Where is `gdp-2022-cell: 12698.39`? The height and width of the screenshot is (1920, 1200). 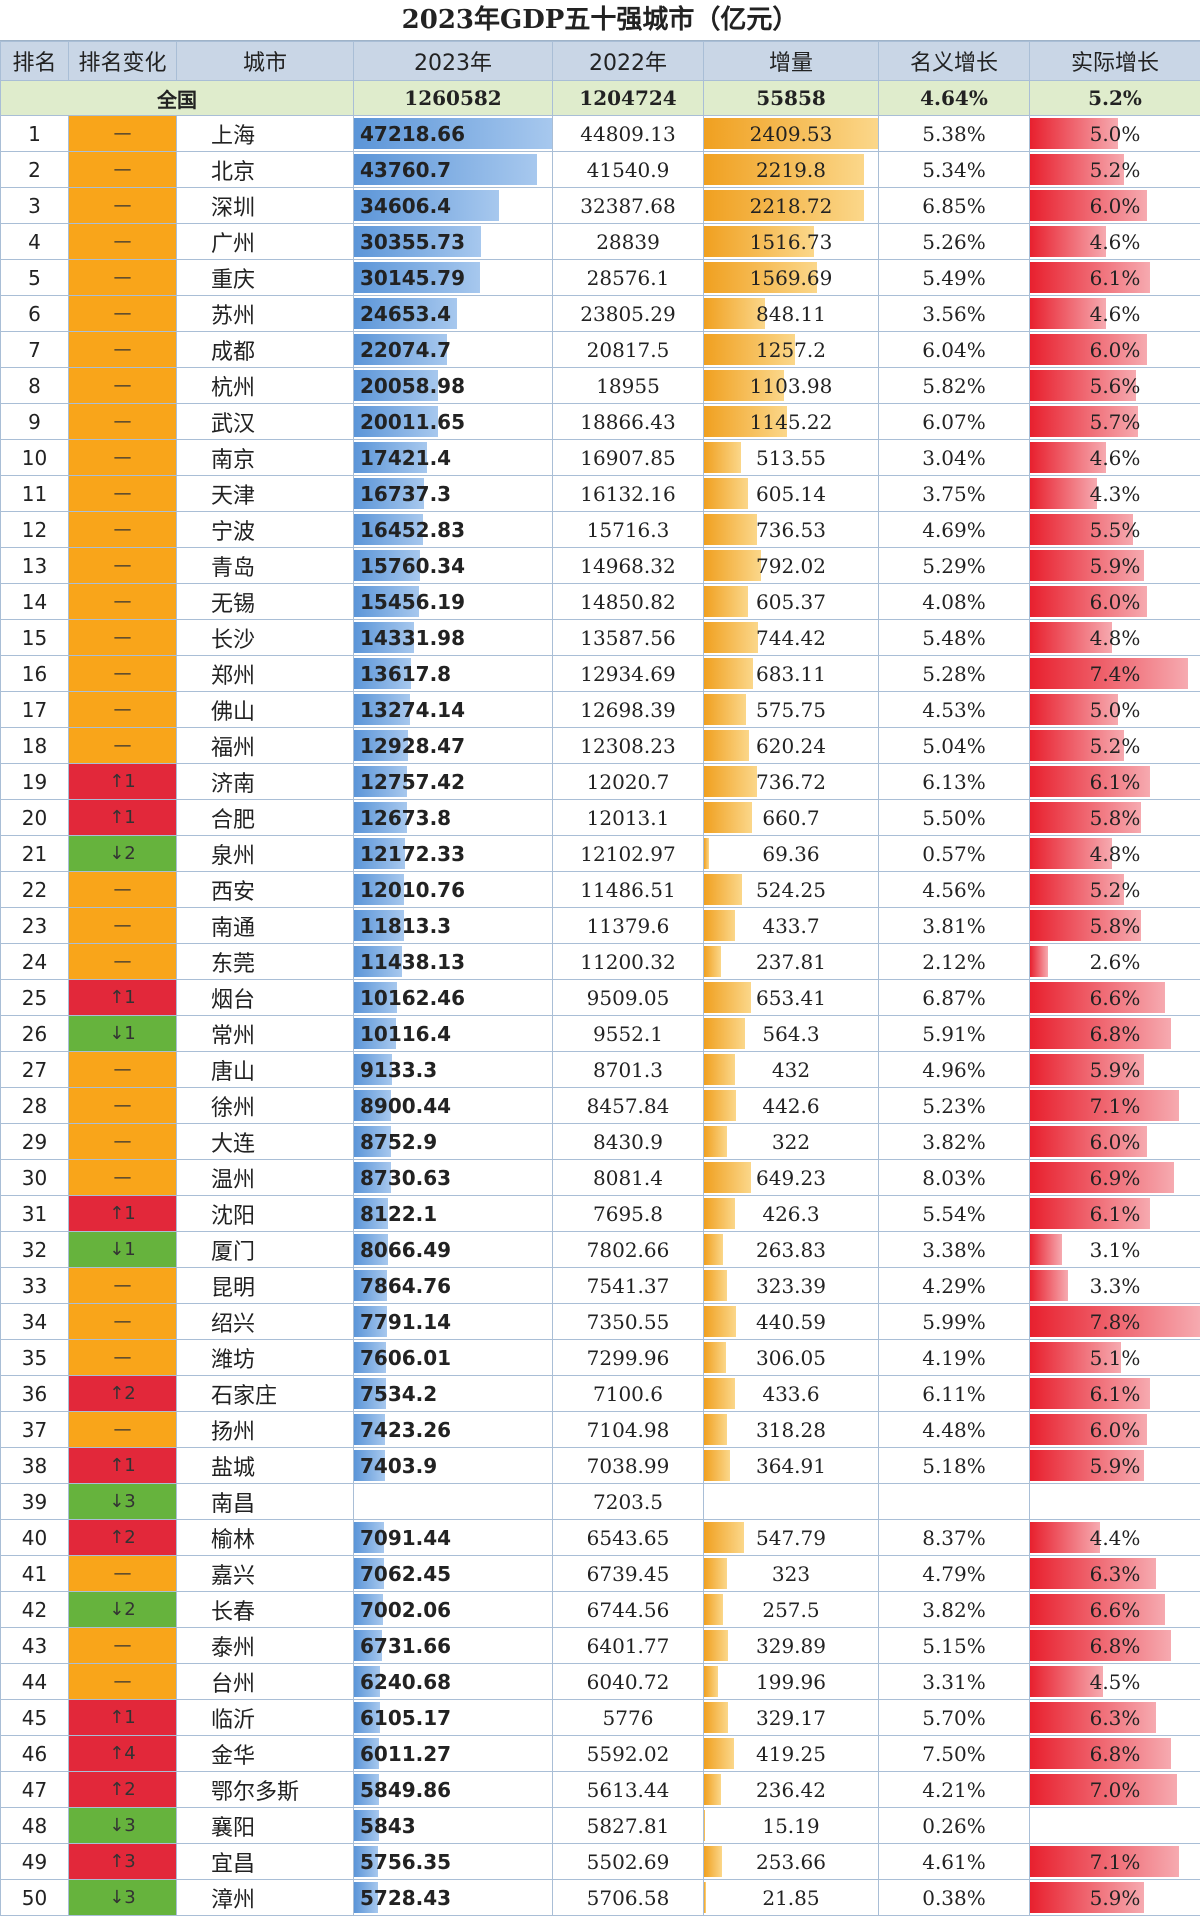
gdp-2022-cell: 12698.39 is located at coordinates (628, 709).